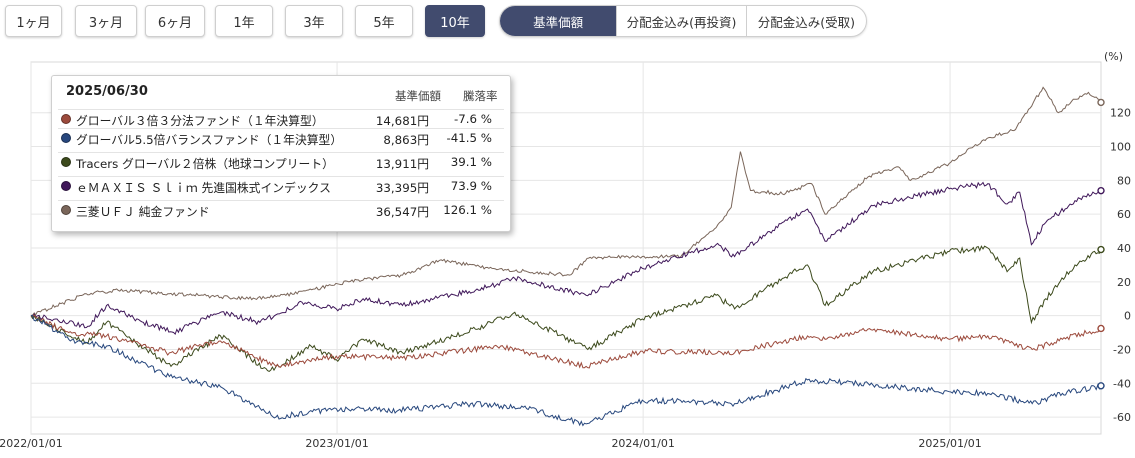  What do you see at coordinates (471, 186) in the screenshot?
I see `tooltip-fund-pct: 73.9 %` at bounding box center [471, 186].